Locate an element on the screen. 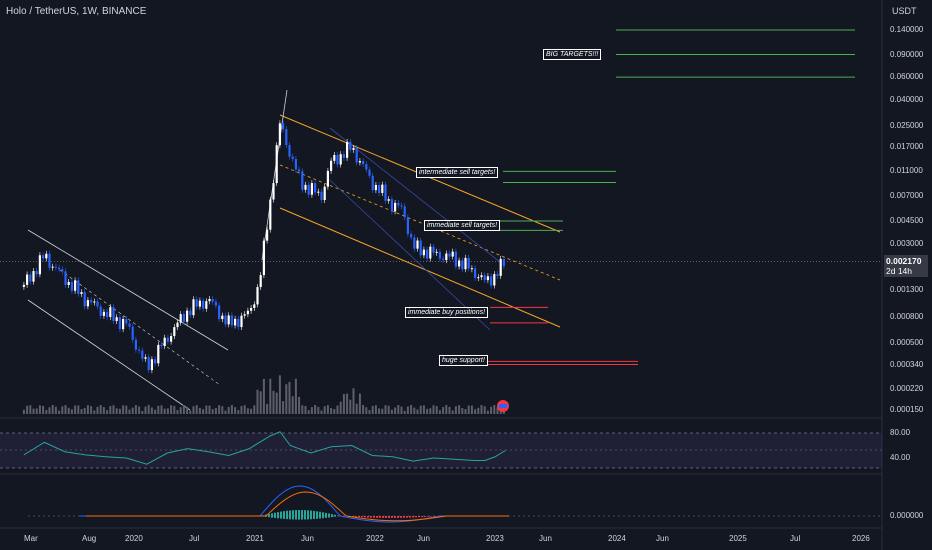  x-tick-label: Jun is located at coordinates (307, 538).